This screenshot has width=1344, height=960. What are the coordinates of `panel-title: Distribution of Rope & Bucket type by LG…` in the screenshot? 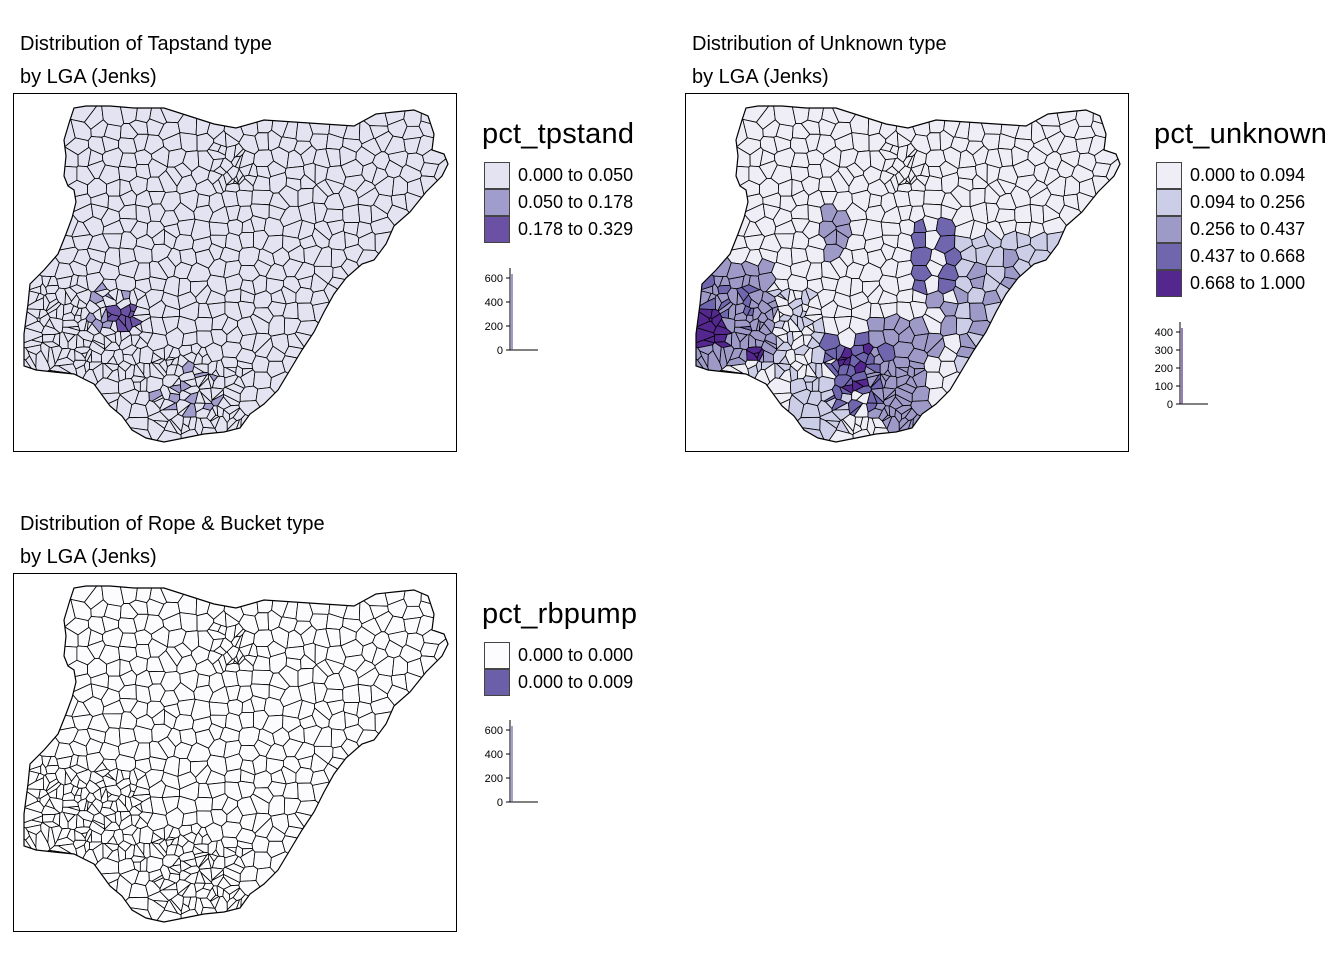 It's located at (172, 541).